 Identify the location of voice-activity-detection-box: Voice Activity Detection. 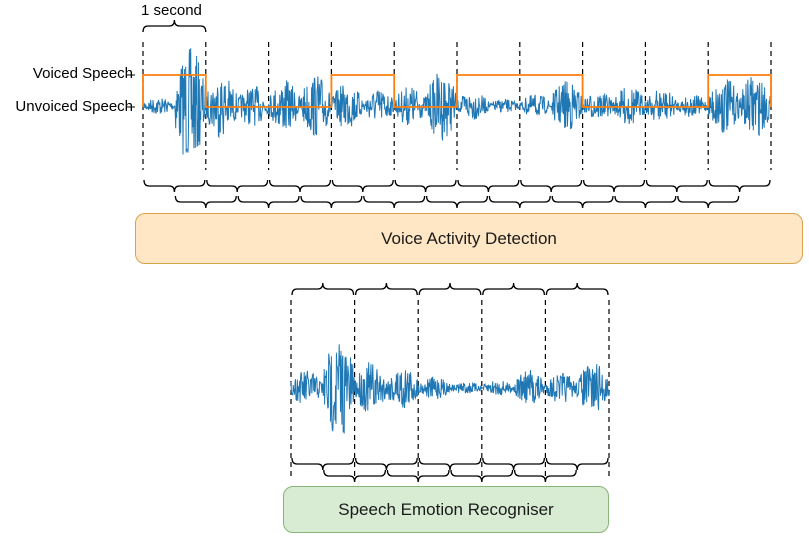
(469, 238).